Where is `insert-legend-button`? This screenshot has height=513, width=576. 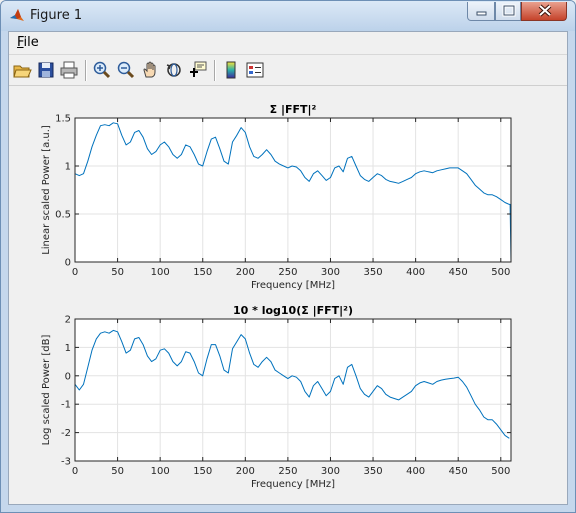
insert-legend-button is located at coordinates (255, 70).